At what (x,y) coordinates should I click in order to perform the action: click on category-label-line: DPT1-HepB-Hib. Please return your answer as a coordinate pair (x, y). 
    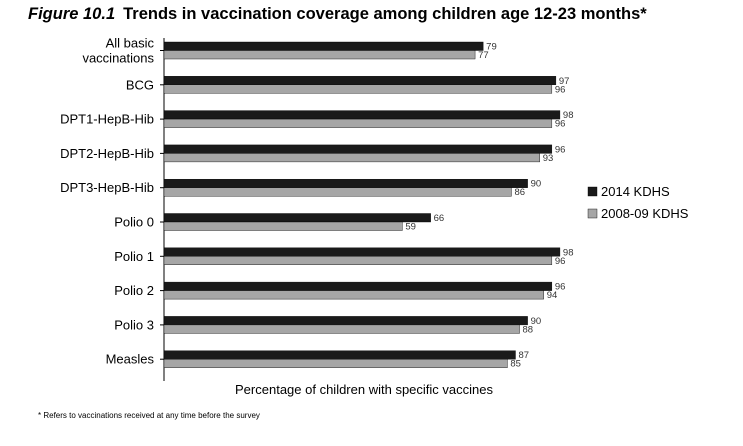
    Looking at the image, I should click on (107, 119).